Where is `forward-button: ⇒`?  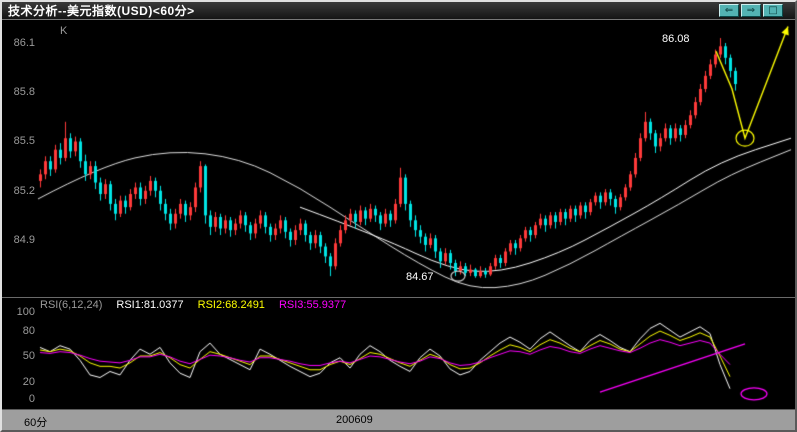
forward-button: ⇒ is located at coordinates (751, 10).